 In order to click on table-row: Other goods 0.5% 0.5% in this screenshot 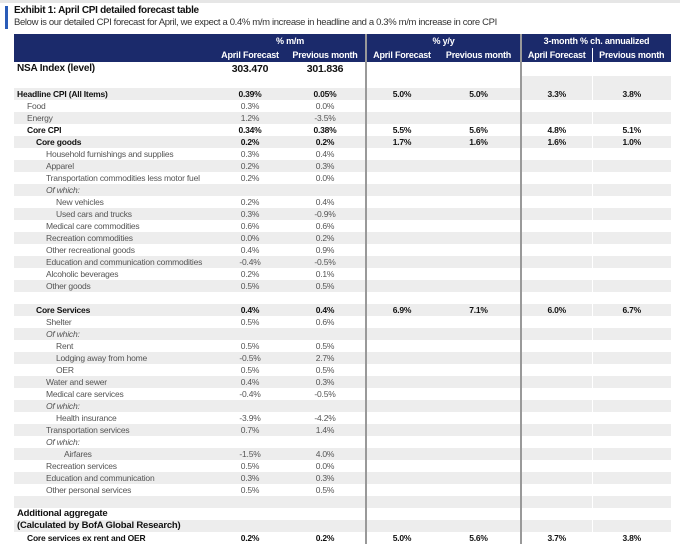, I will do `click(342, 286)`.